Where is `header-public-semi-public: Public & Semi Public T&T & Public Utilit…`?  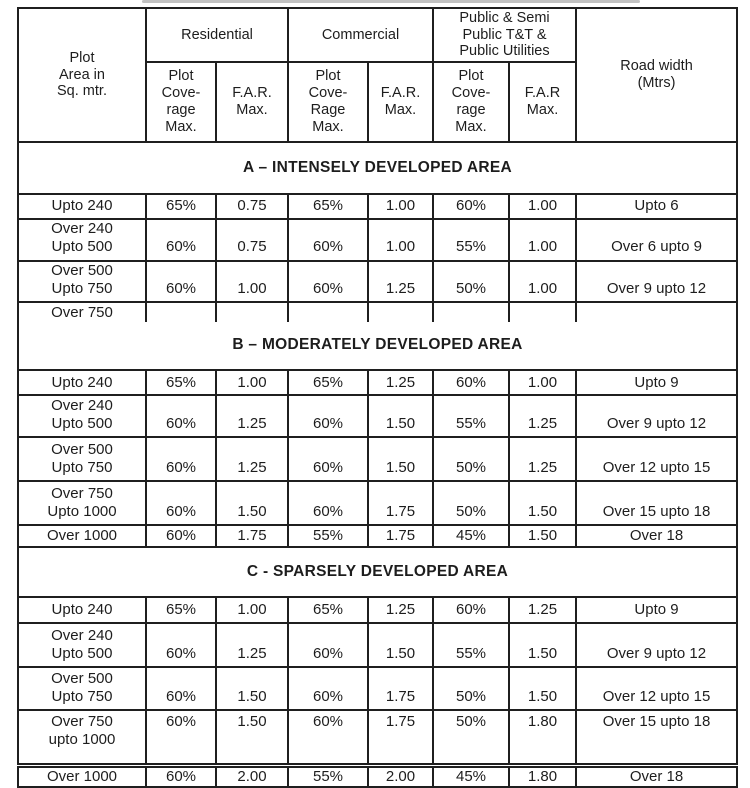
header-public-semi-public: Public & Semi Public T&T & Public Utilit… is located at coordinates (504, 35).